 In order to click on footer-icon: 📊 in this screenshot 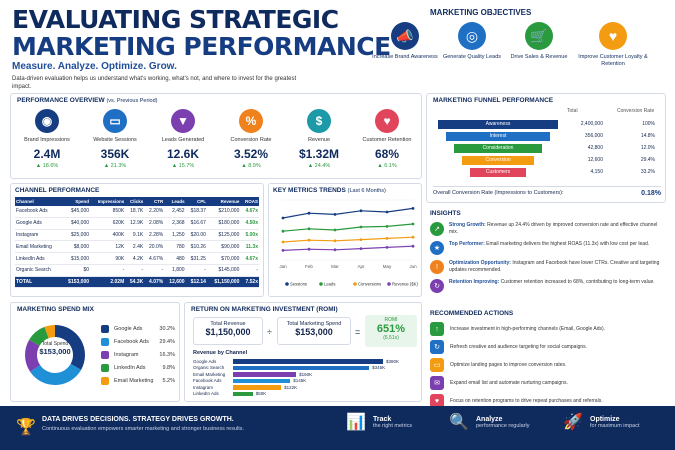, I will do `click(356, 422)`.